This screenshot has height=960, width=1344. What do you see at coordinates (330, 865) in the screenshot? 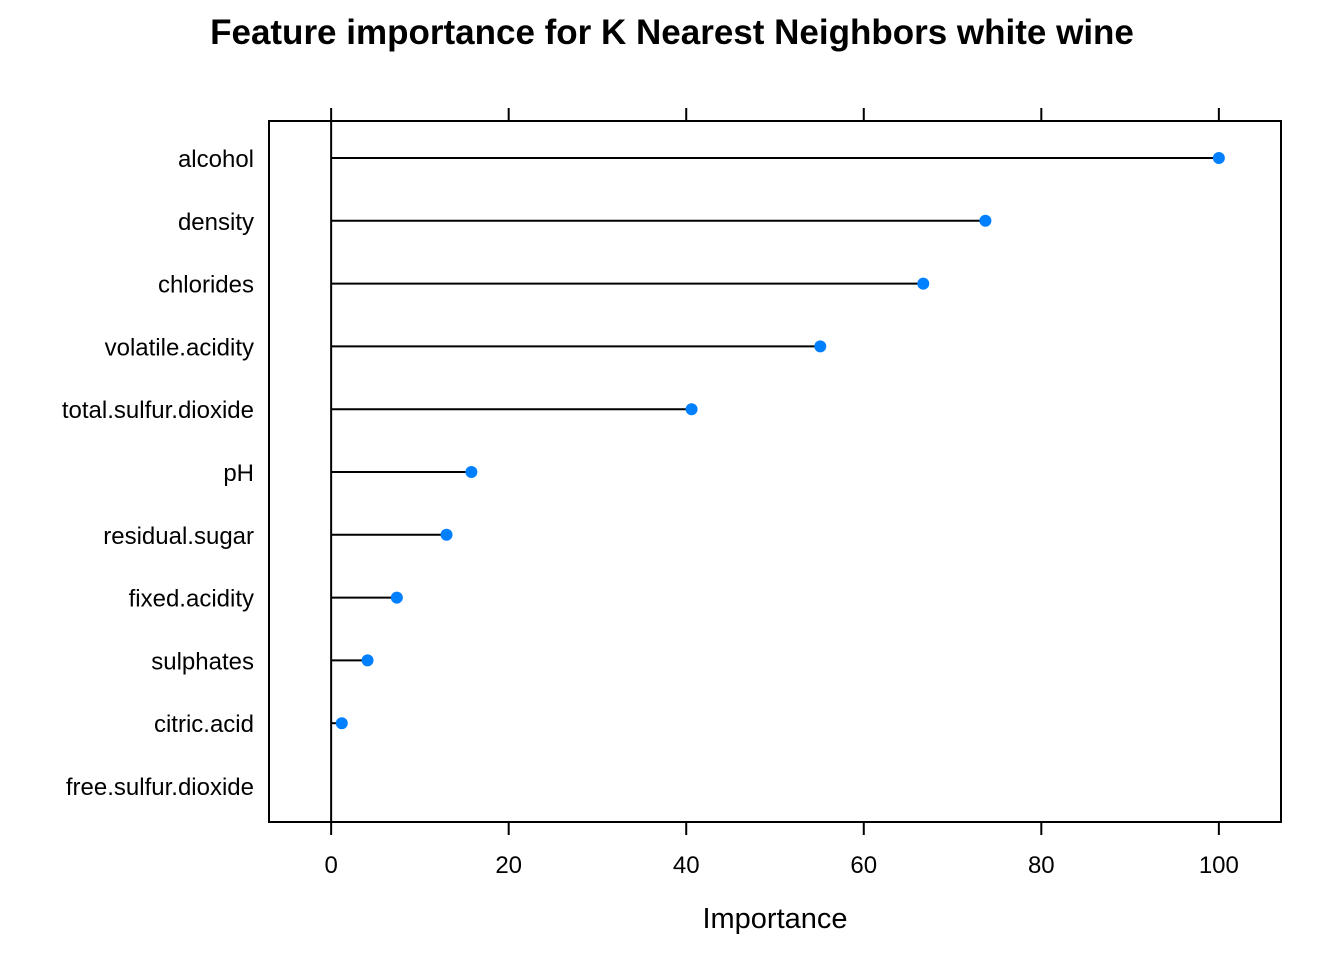
I see `x-tick-label: 0` at bounding box center [330, 865].